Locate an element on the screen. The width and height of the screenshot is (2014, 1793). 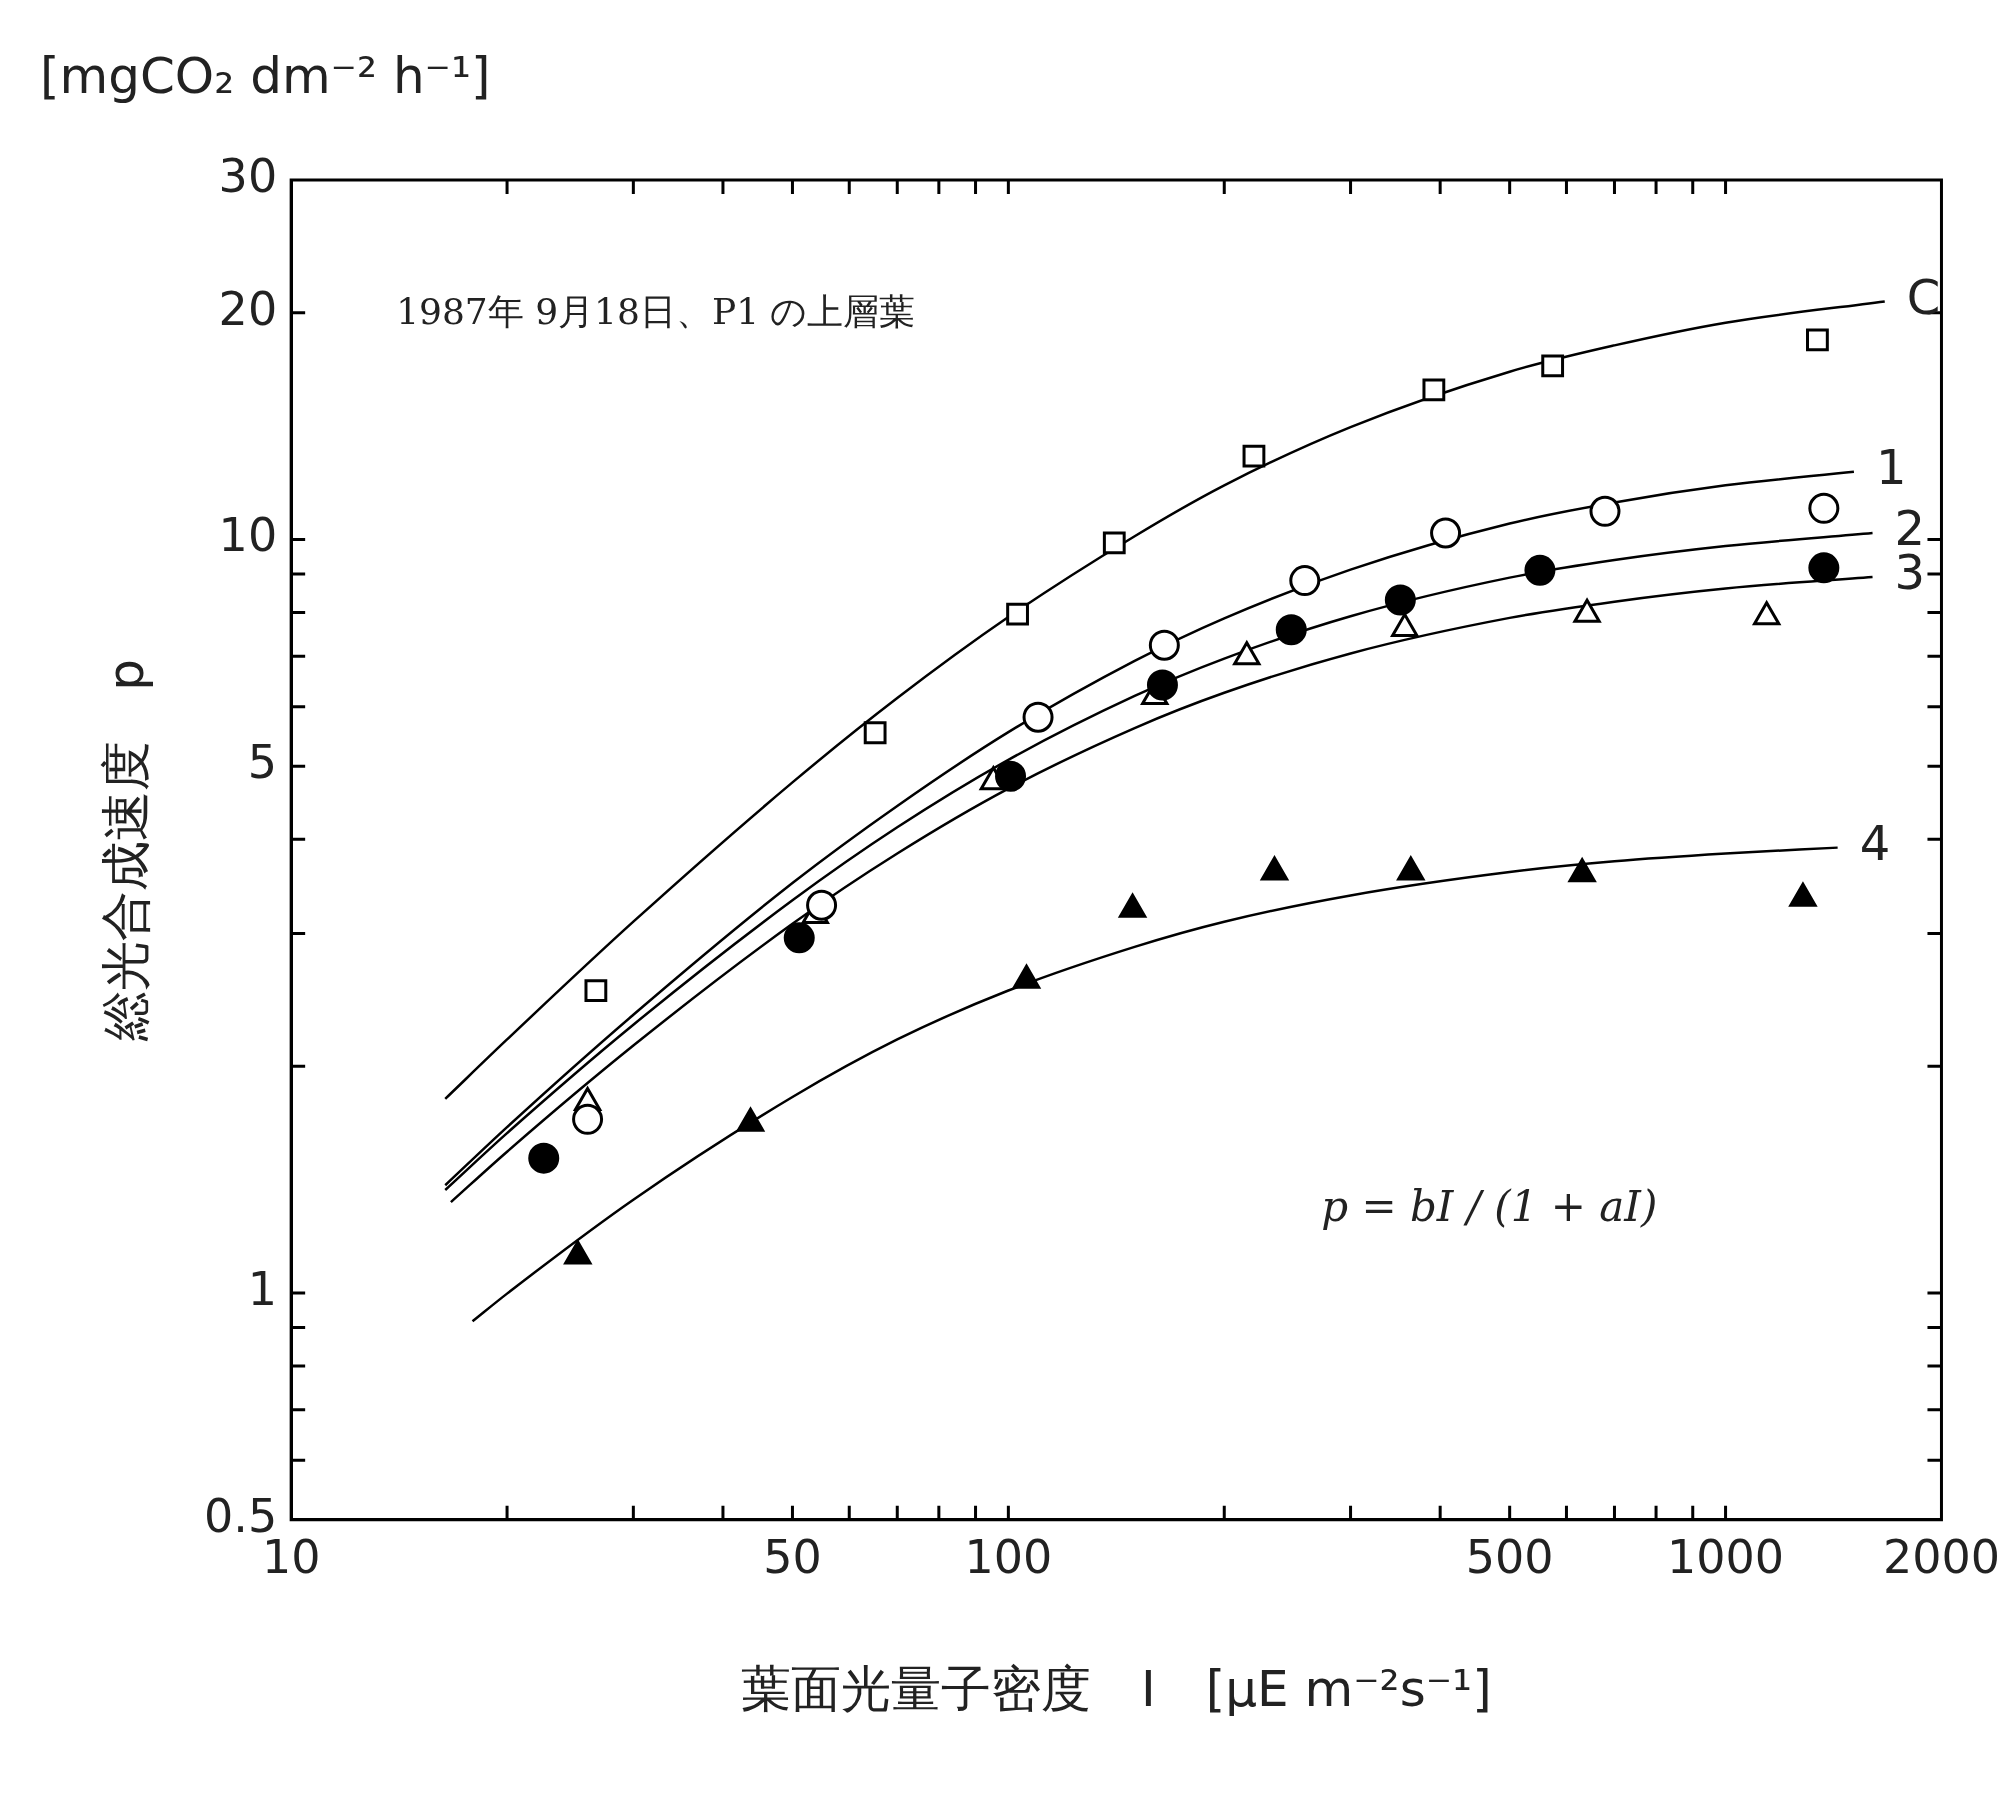
y-tick-label: 5 is located at coordinates (262, 762).